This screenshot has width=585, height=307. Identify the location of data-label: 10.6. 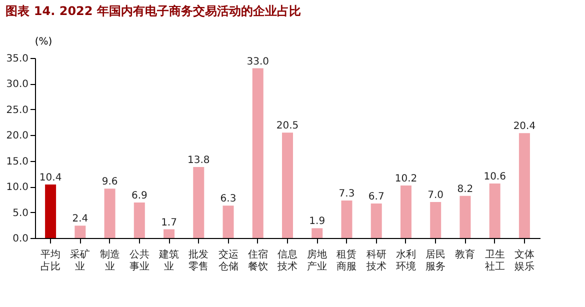
(495, 176).